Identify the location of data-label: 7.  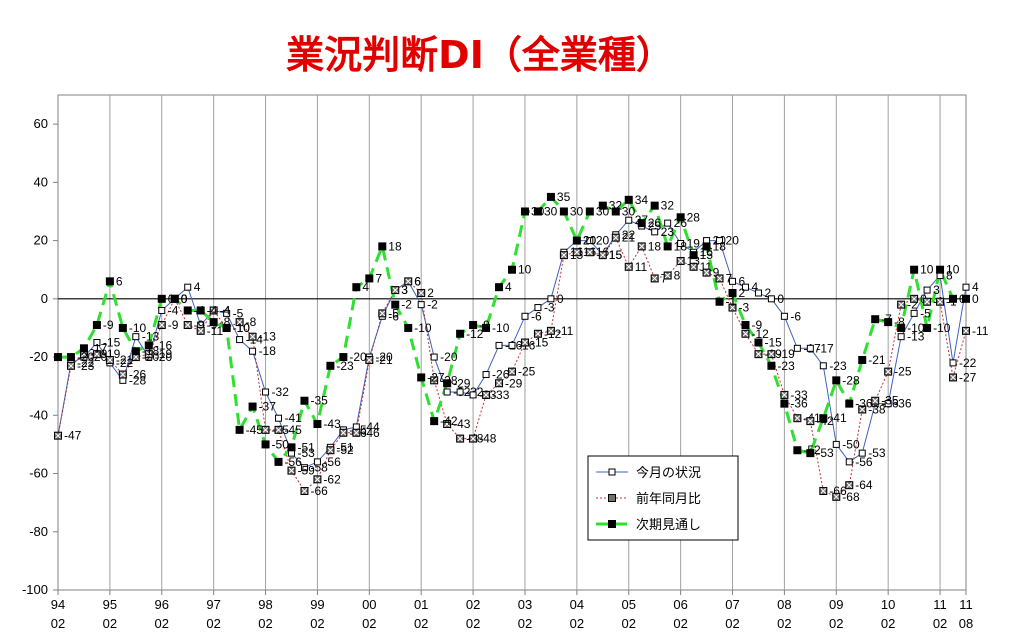
(729, 278).